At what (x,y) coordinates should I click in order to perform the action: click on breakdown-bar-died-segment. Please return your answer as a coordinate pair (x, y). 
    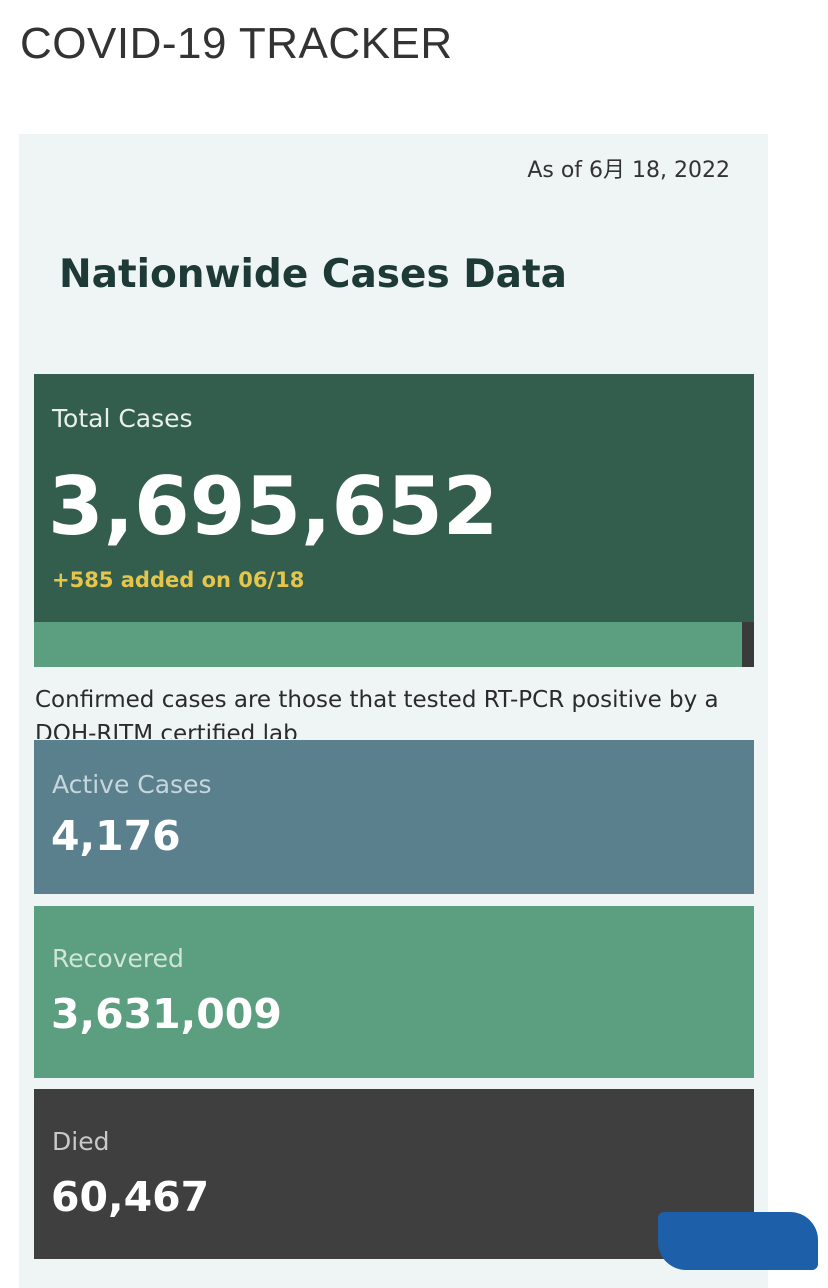
    Looking at the image, I should click on (748, 644).